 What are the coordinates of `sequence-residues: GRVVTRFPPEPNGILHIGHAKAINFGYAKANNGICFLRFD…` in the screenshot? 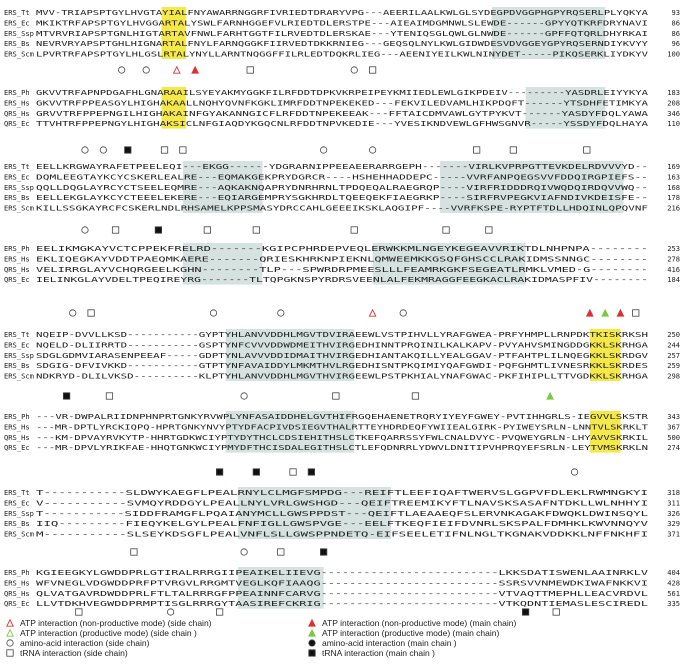 It's located at (342, 113).